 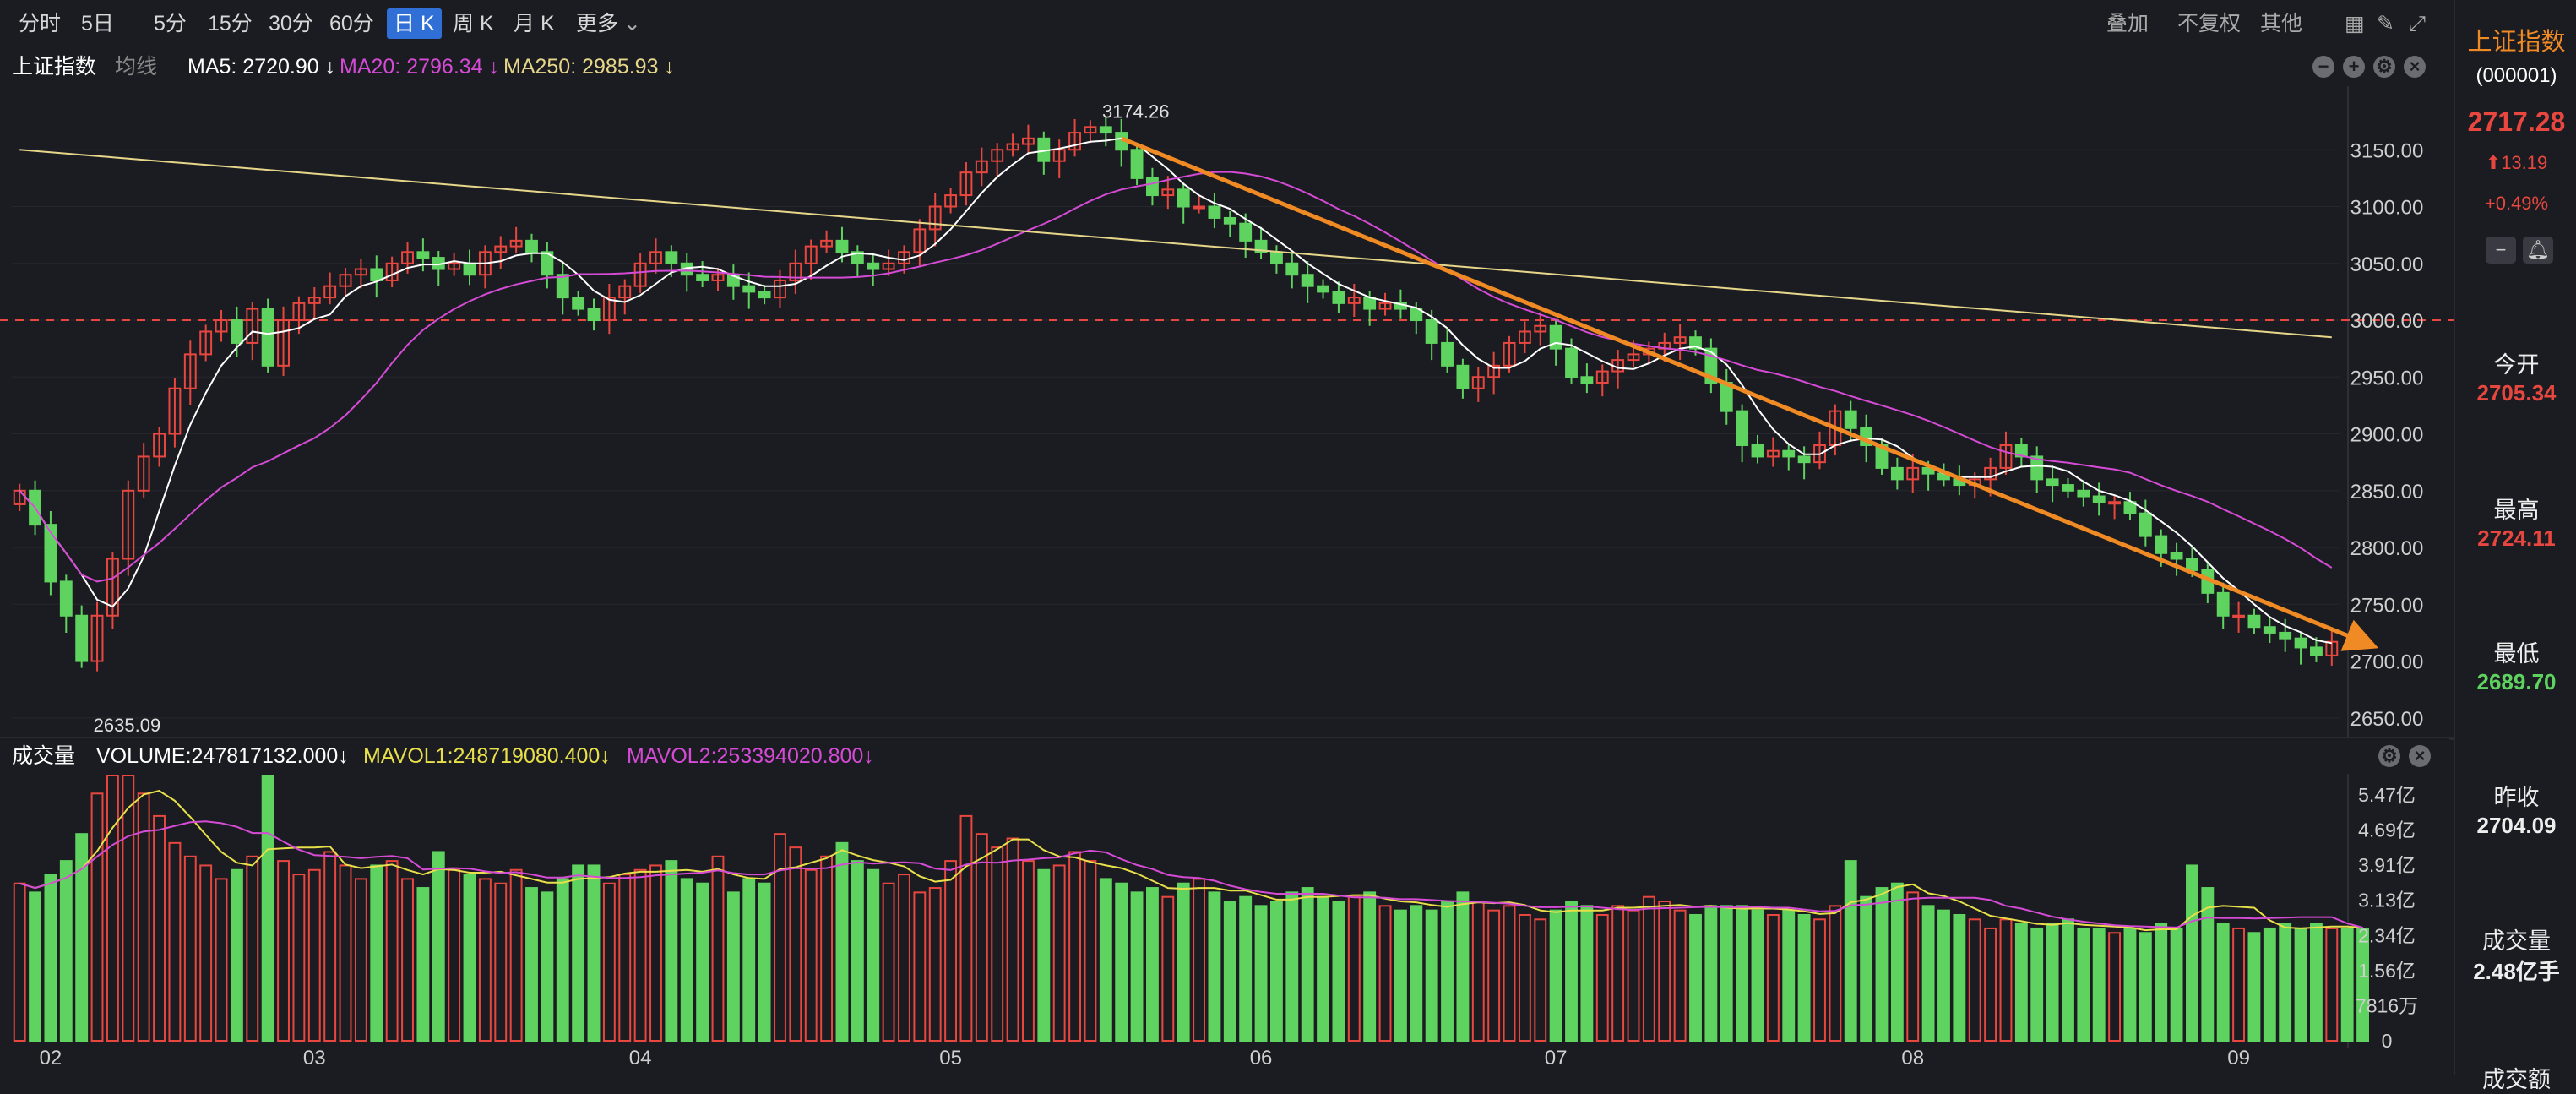 I want to click on price-tick-label: 3100.00, so click(x=2387, y=208).